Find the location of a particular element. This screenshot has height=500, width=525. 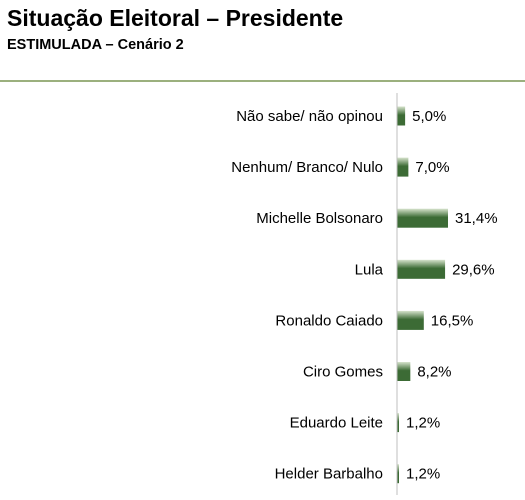

category-label: Helder Barbalho is located at coordinates (329, 474).